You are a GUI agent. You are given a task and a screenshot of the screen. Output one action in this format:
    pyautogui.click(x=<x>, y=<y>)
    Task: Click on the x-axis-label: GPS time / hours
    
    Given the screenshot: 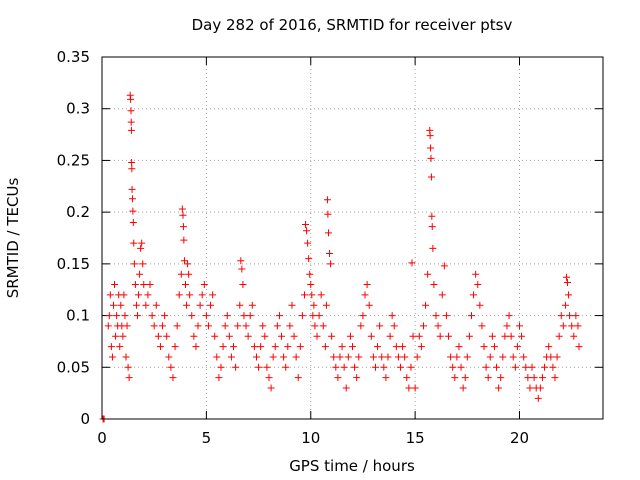 What is the action you would take?
    pyautogui.click(x=352, y=466)
    